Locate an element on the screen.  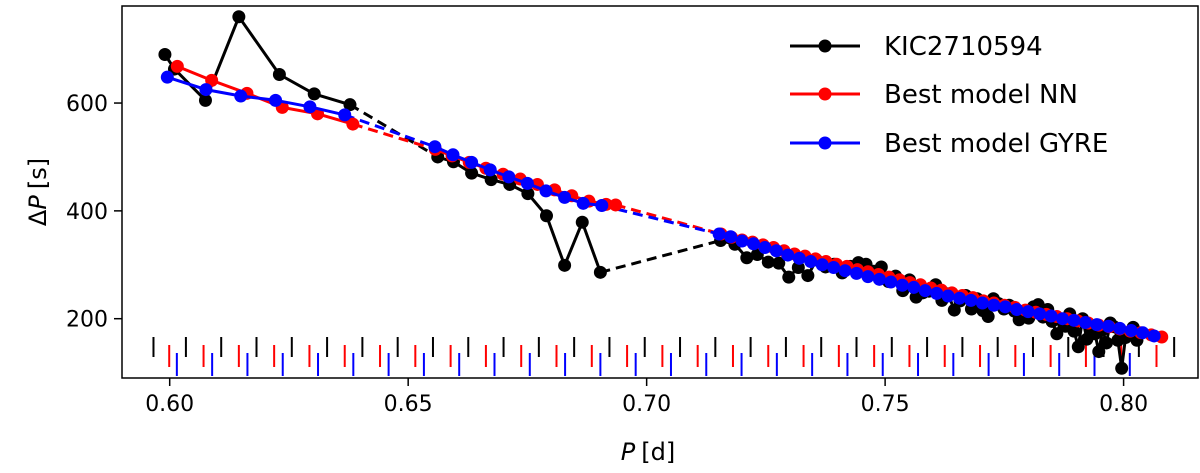
x-axis-label-unit: [d] is located at coordinates (658, 452).